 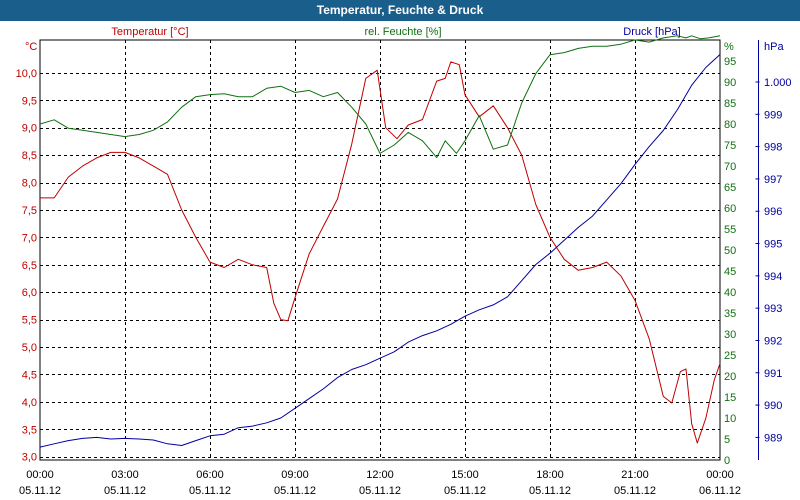 I want to click on x-tick-time: 03:00, so click(x=125, y=475).